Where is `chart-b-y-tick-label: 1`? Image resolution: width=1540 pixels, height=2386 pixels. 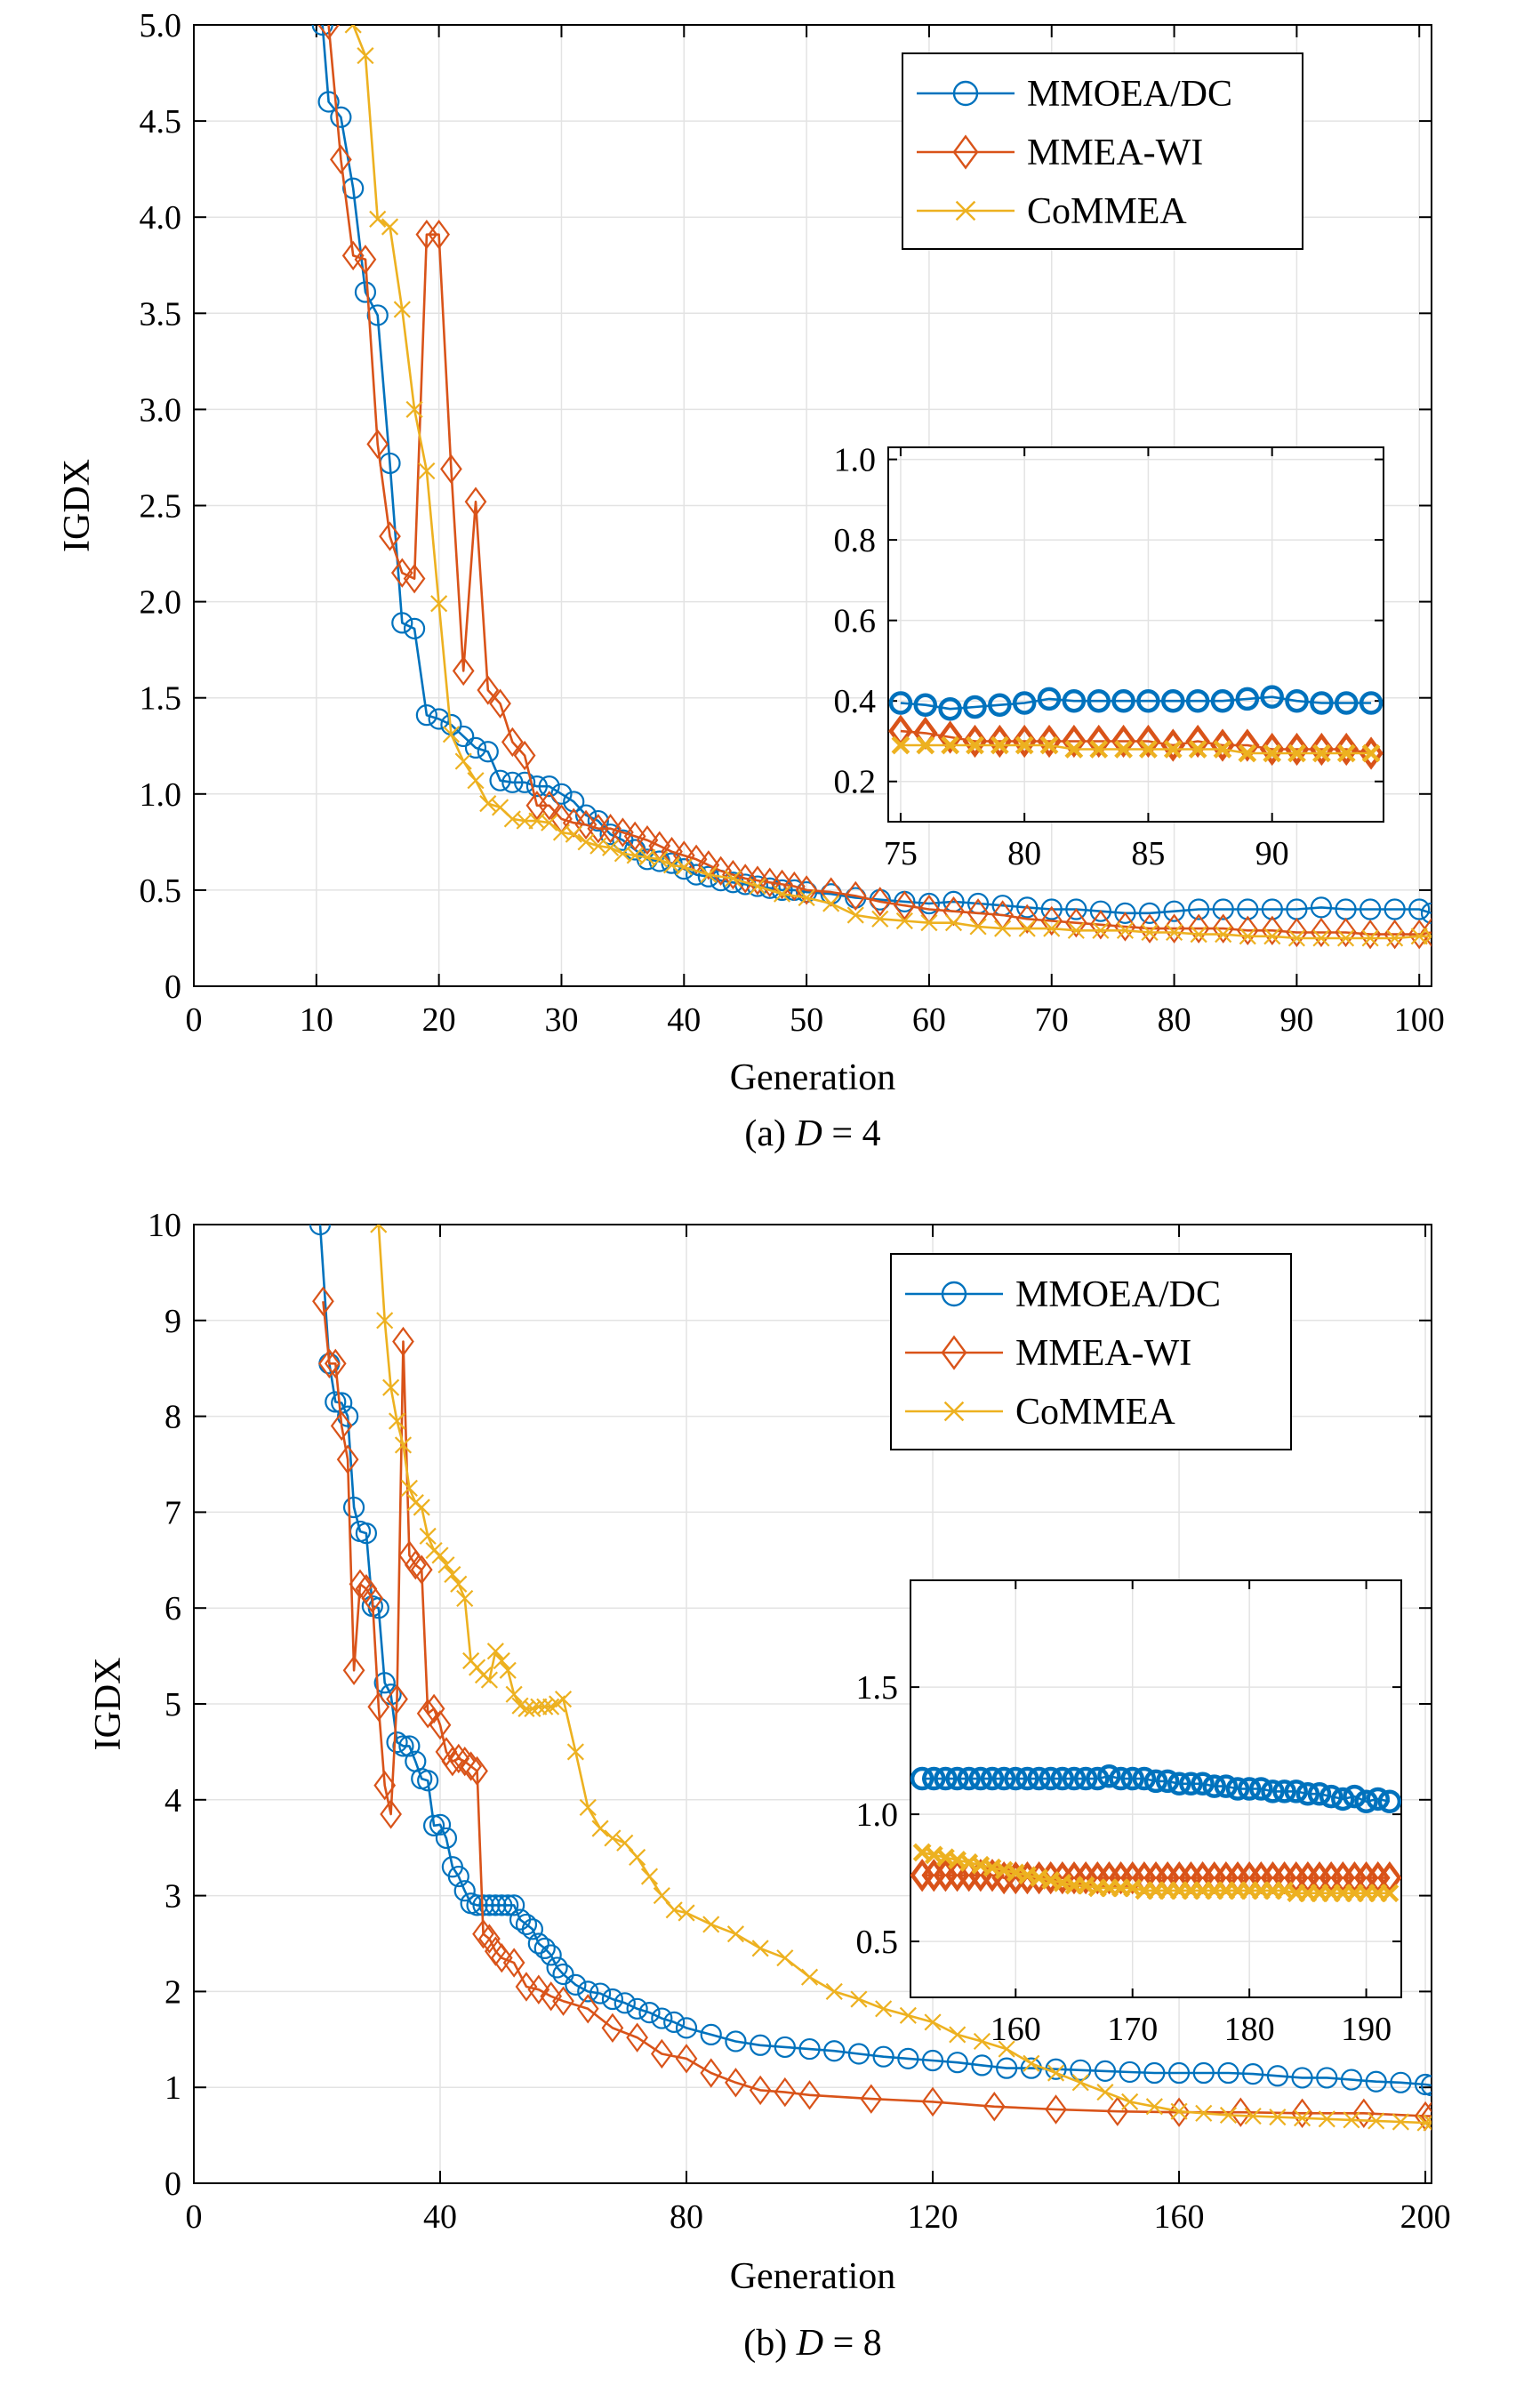
chart-b-y-tick-label: 1 is located at coordinates (172, 2088).